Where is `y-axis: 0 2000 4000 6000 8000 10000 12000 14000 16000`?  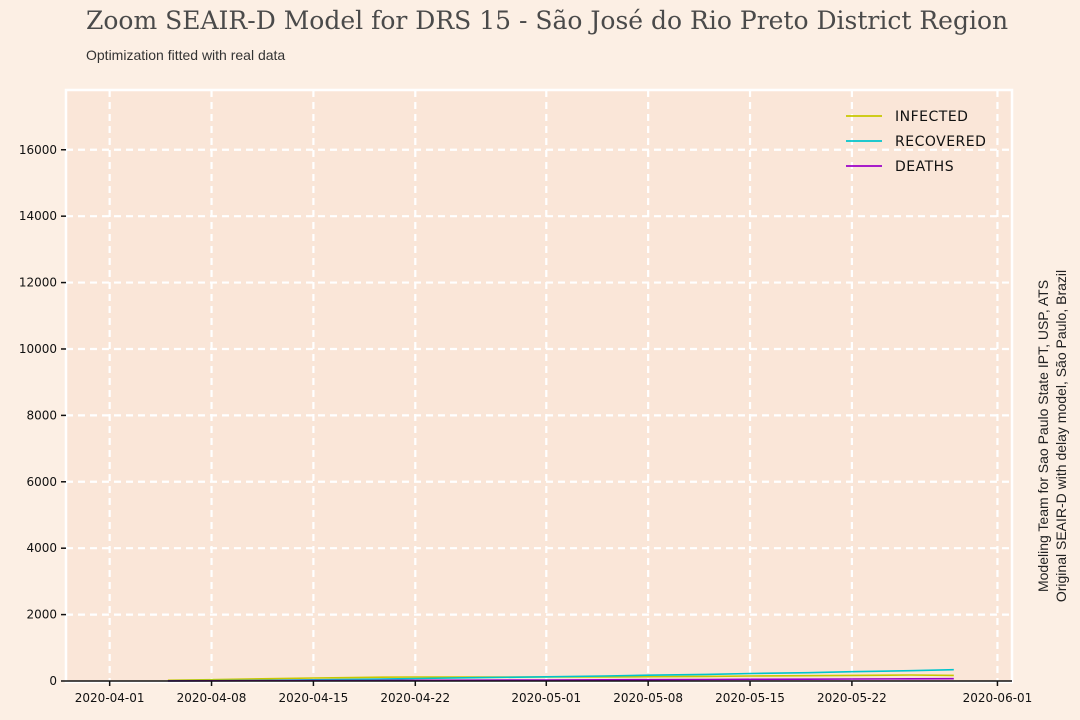 y-axis: 0 2000 4000 6000 8000 10000 12000 14000 16000 is located at coordinates (42, 415).